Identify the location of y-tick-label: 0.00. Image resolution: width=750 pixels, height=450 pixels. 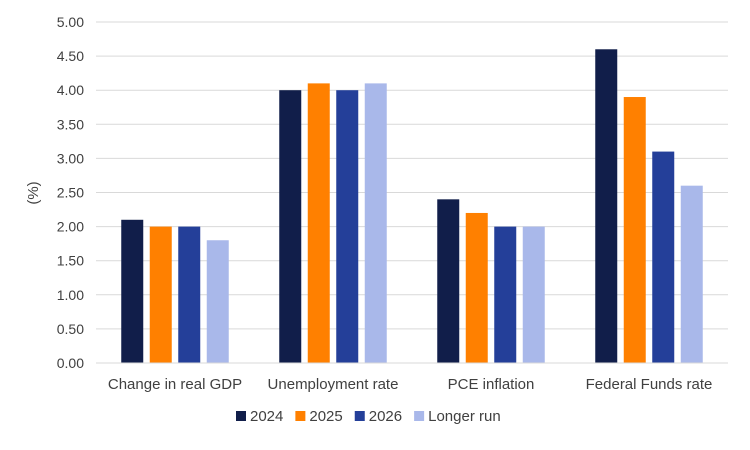
(70, 363).